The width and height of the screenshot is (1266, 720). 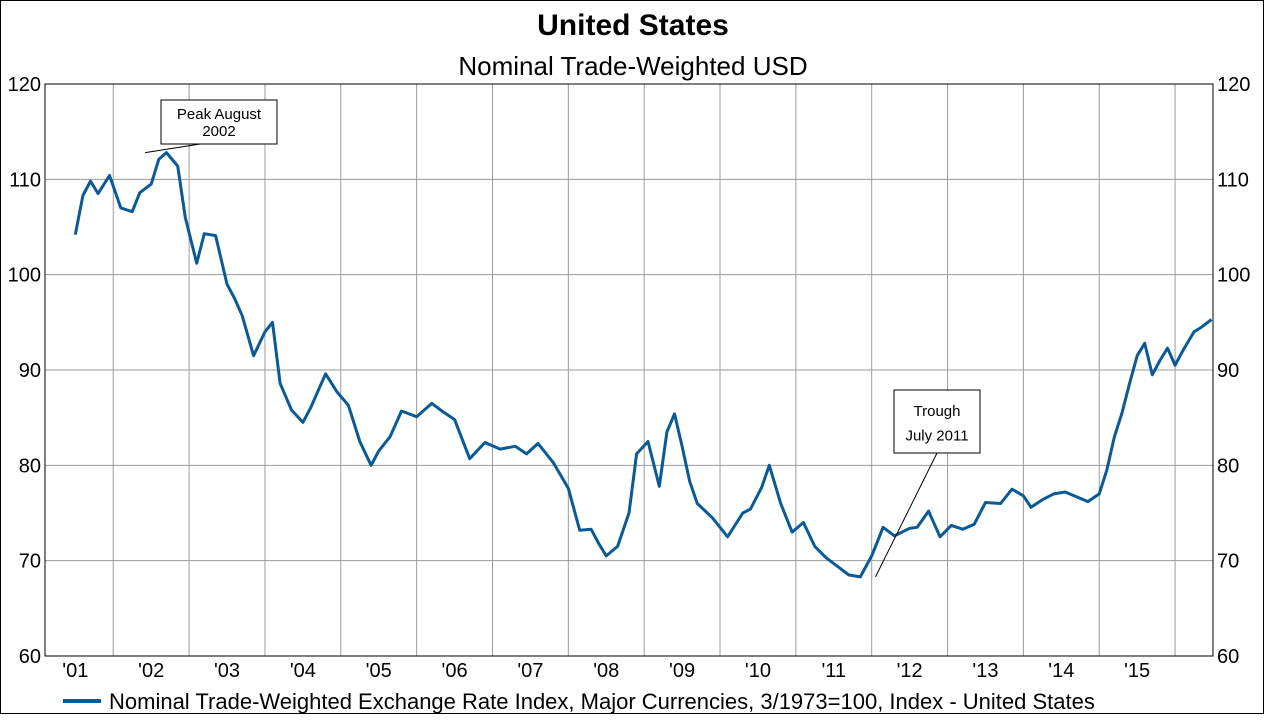 I want to click on y-tick-label-right: 100, so click(x=1233, y=276).